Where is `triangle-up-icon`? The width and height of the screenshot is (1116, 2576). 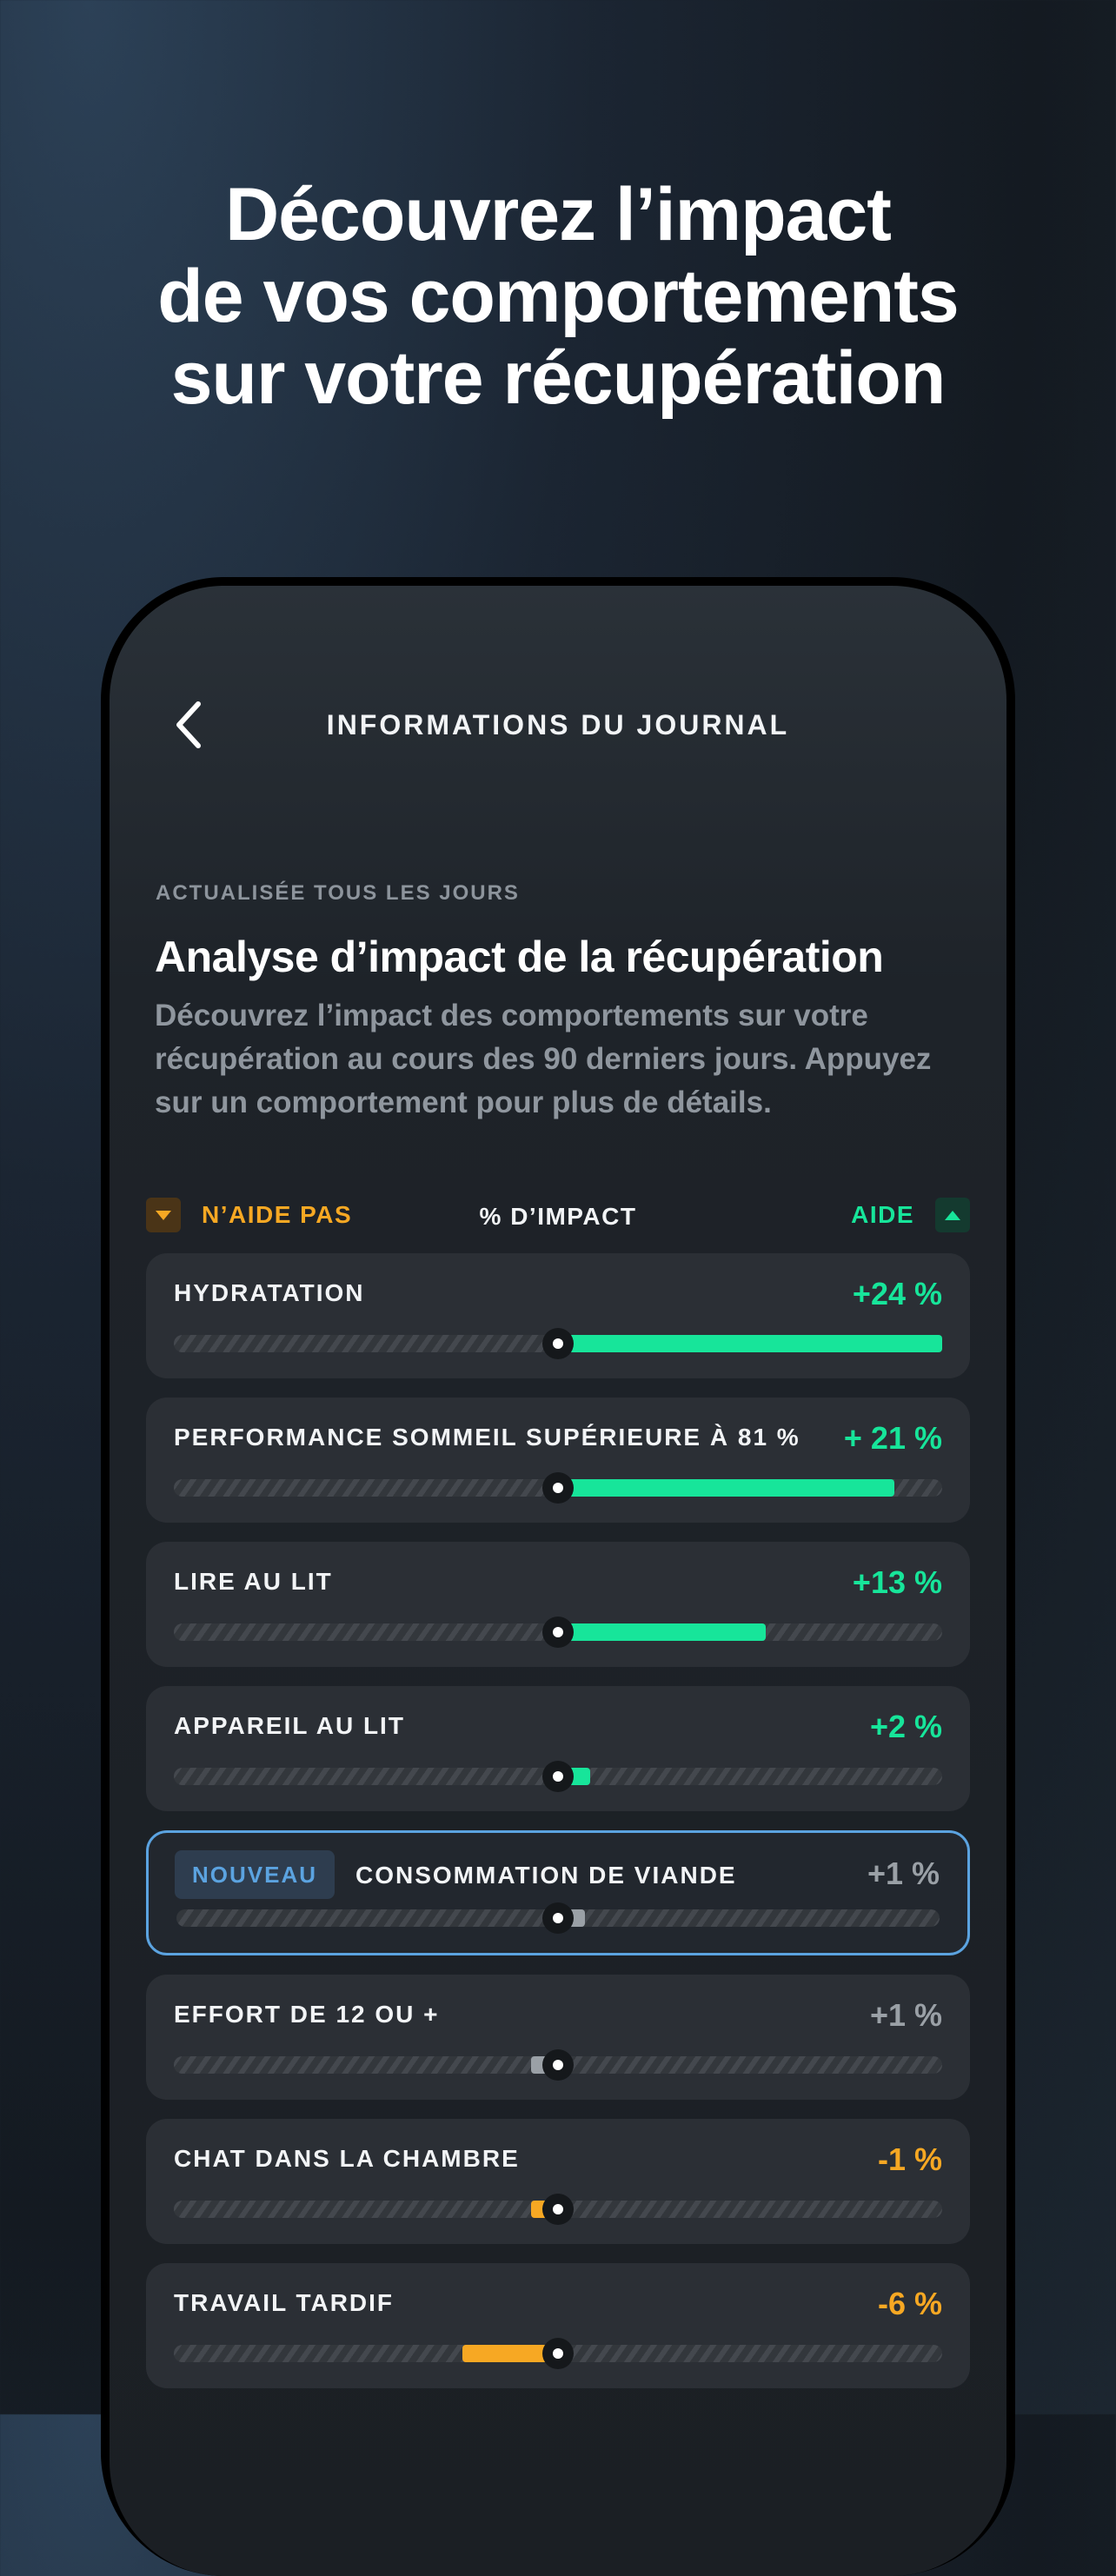 triangle-up-icon is located at coordinates (953, 1215).